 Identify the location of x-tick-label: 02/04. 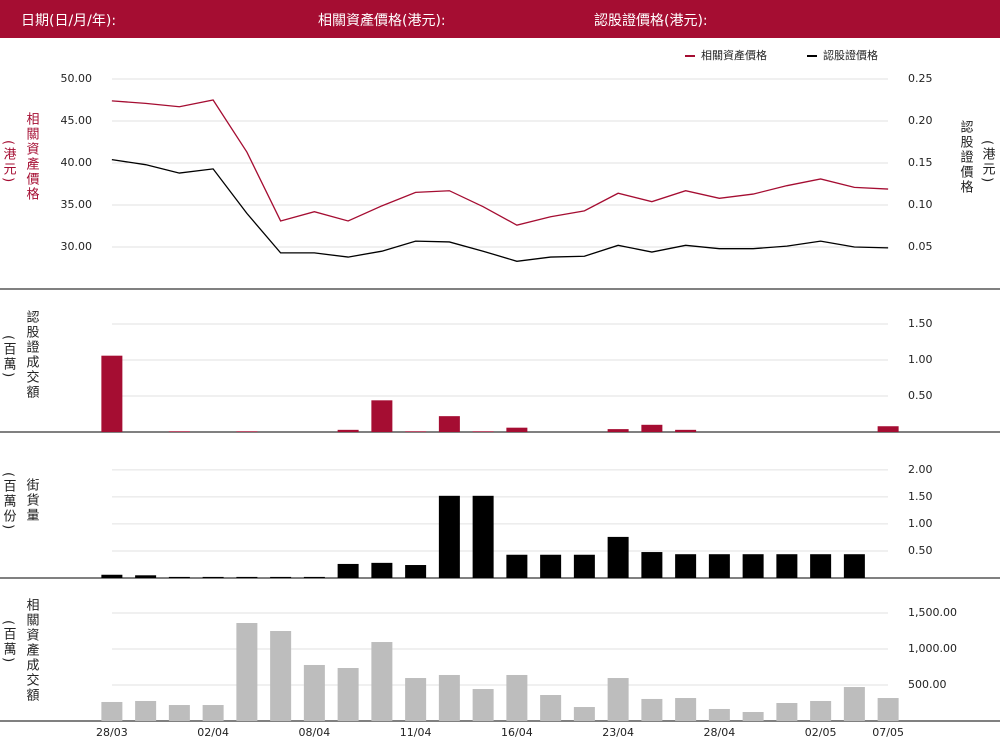
(213, 732).